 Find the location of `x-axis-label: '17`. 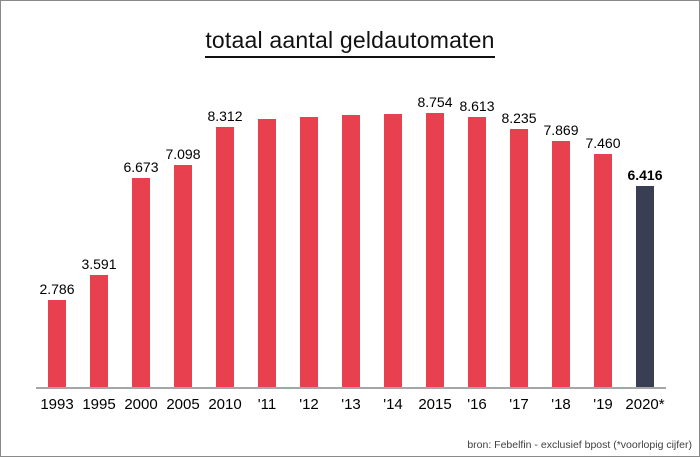

x-axis-label: '17 is located at coordinates (519, 404).